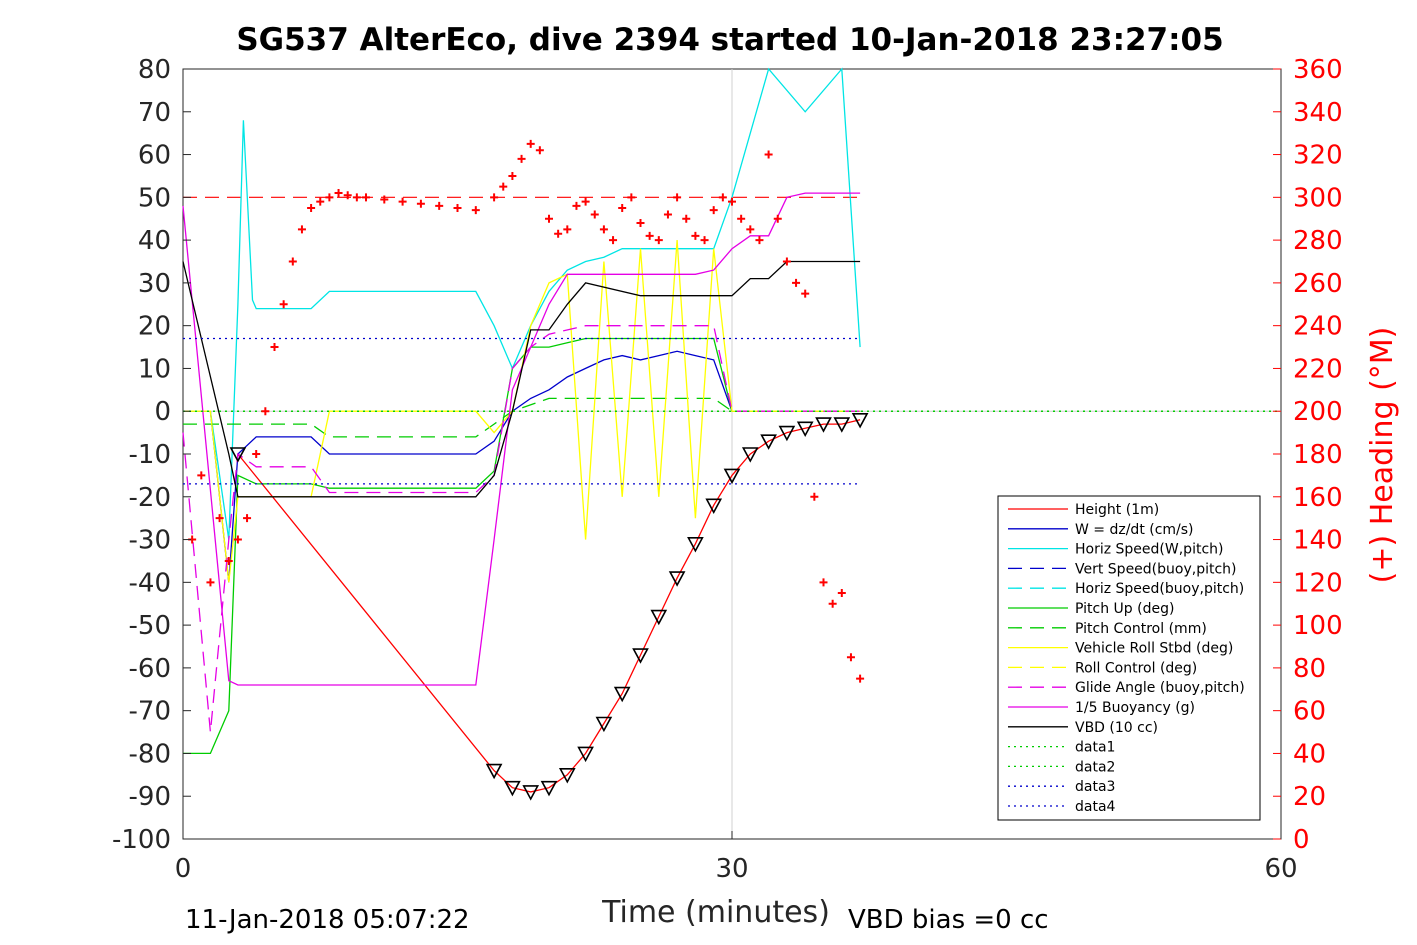 This screenshot has width=1417, height=945. I want to click on left-tick-label: -90, so click(150, 797).